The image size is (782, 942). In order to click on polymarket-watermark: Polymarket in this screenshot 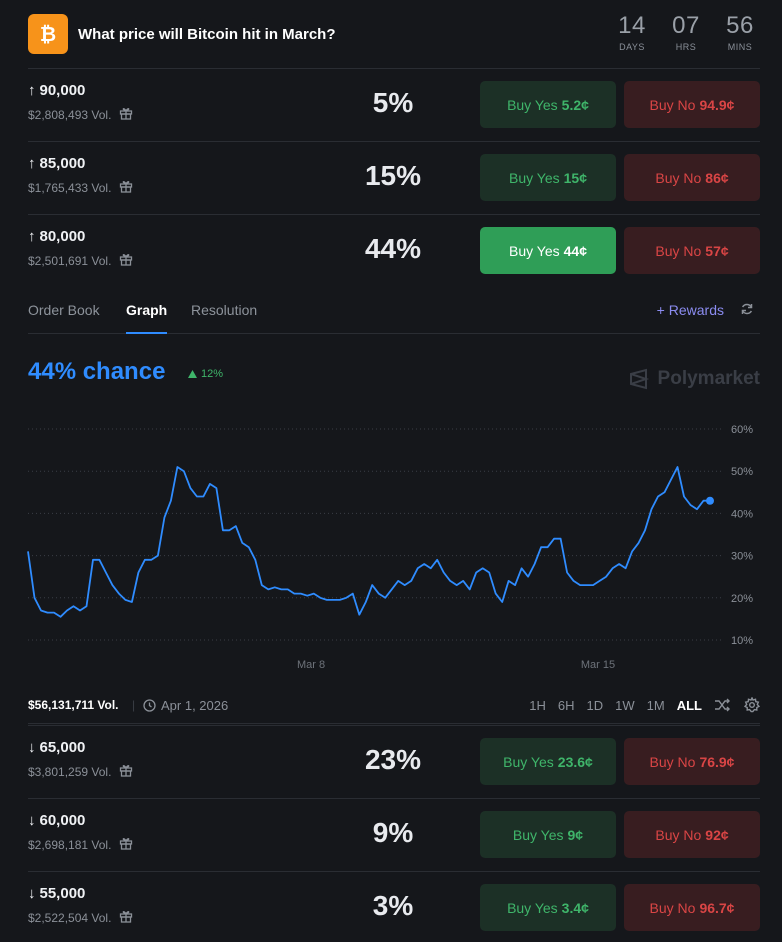, I will do `click(694, 379)`.